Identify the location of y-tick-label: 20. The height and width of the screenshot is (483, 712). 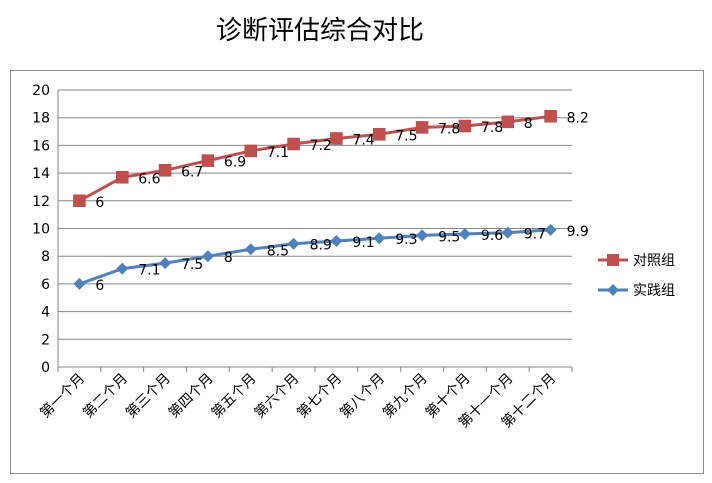
(41, 91).